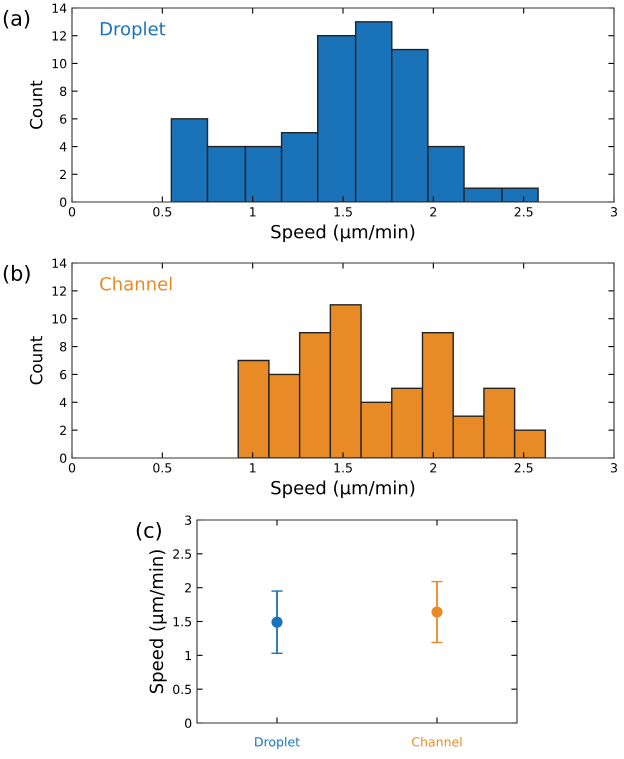 The image size is (624, 759). I want to click on chart-title: (c), so click(148, 531).